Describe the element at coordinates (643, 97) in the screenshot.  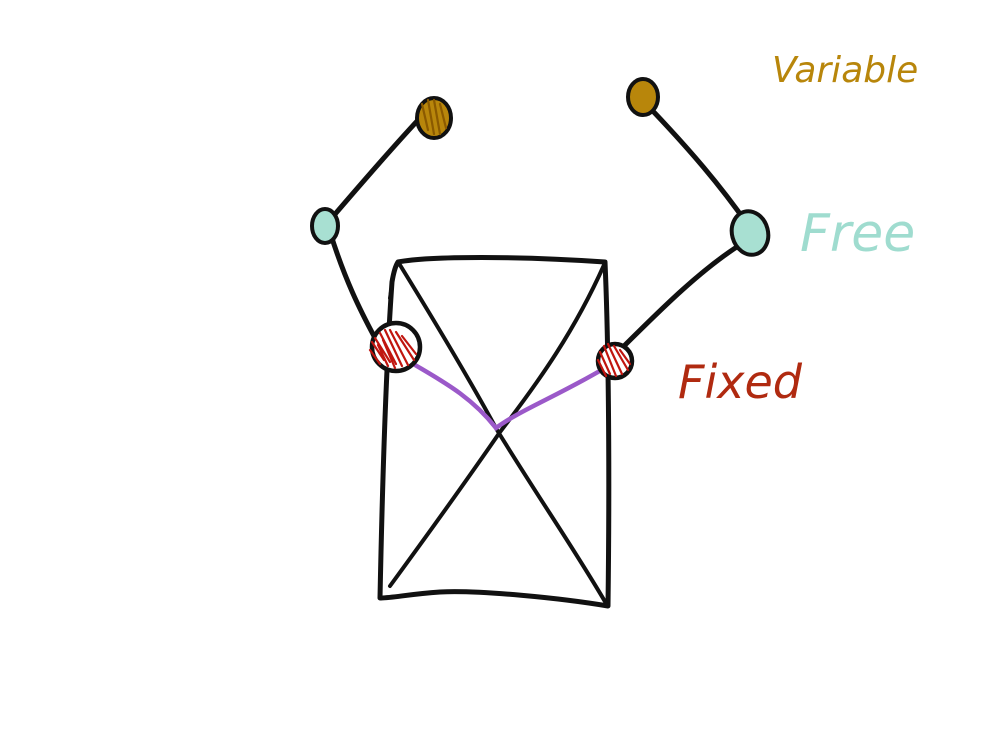
I see `variable-end-right` at that location.